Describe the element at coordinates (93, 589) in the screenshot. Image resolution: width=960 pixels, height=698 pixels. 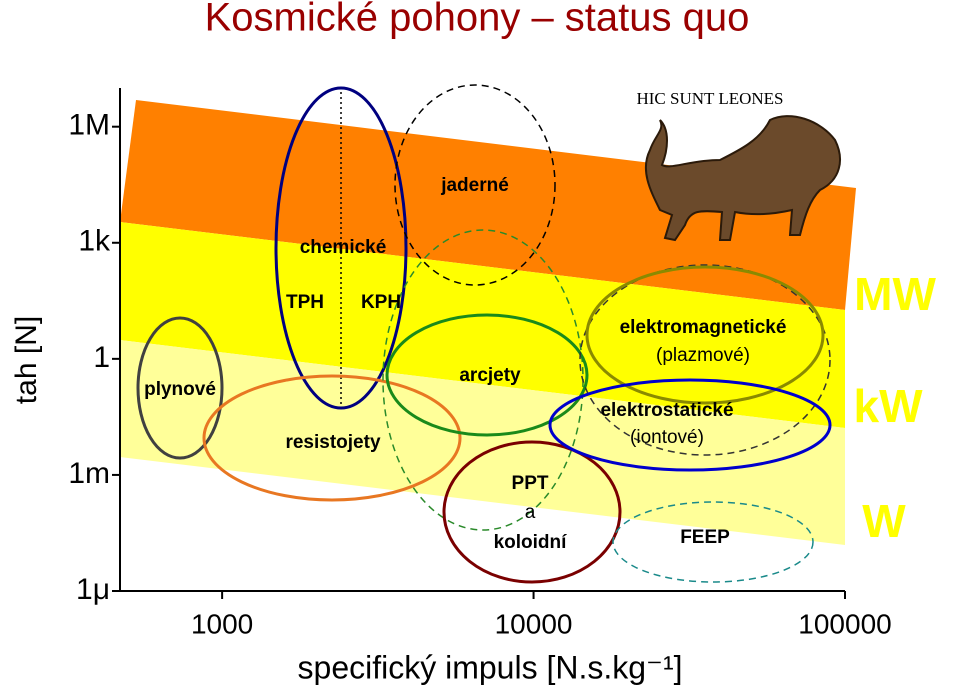
I see `y-tick-label: 1μ` at that location.